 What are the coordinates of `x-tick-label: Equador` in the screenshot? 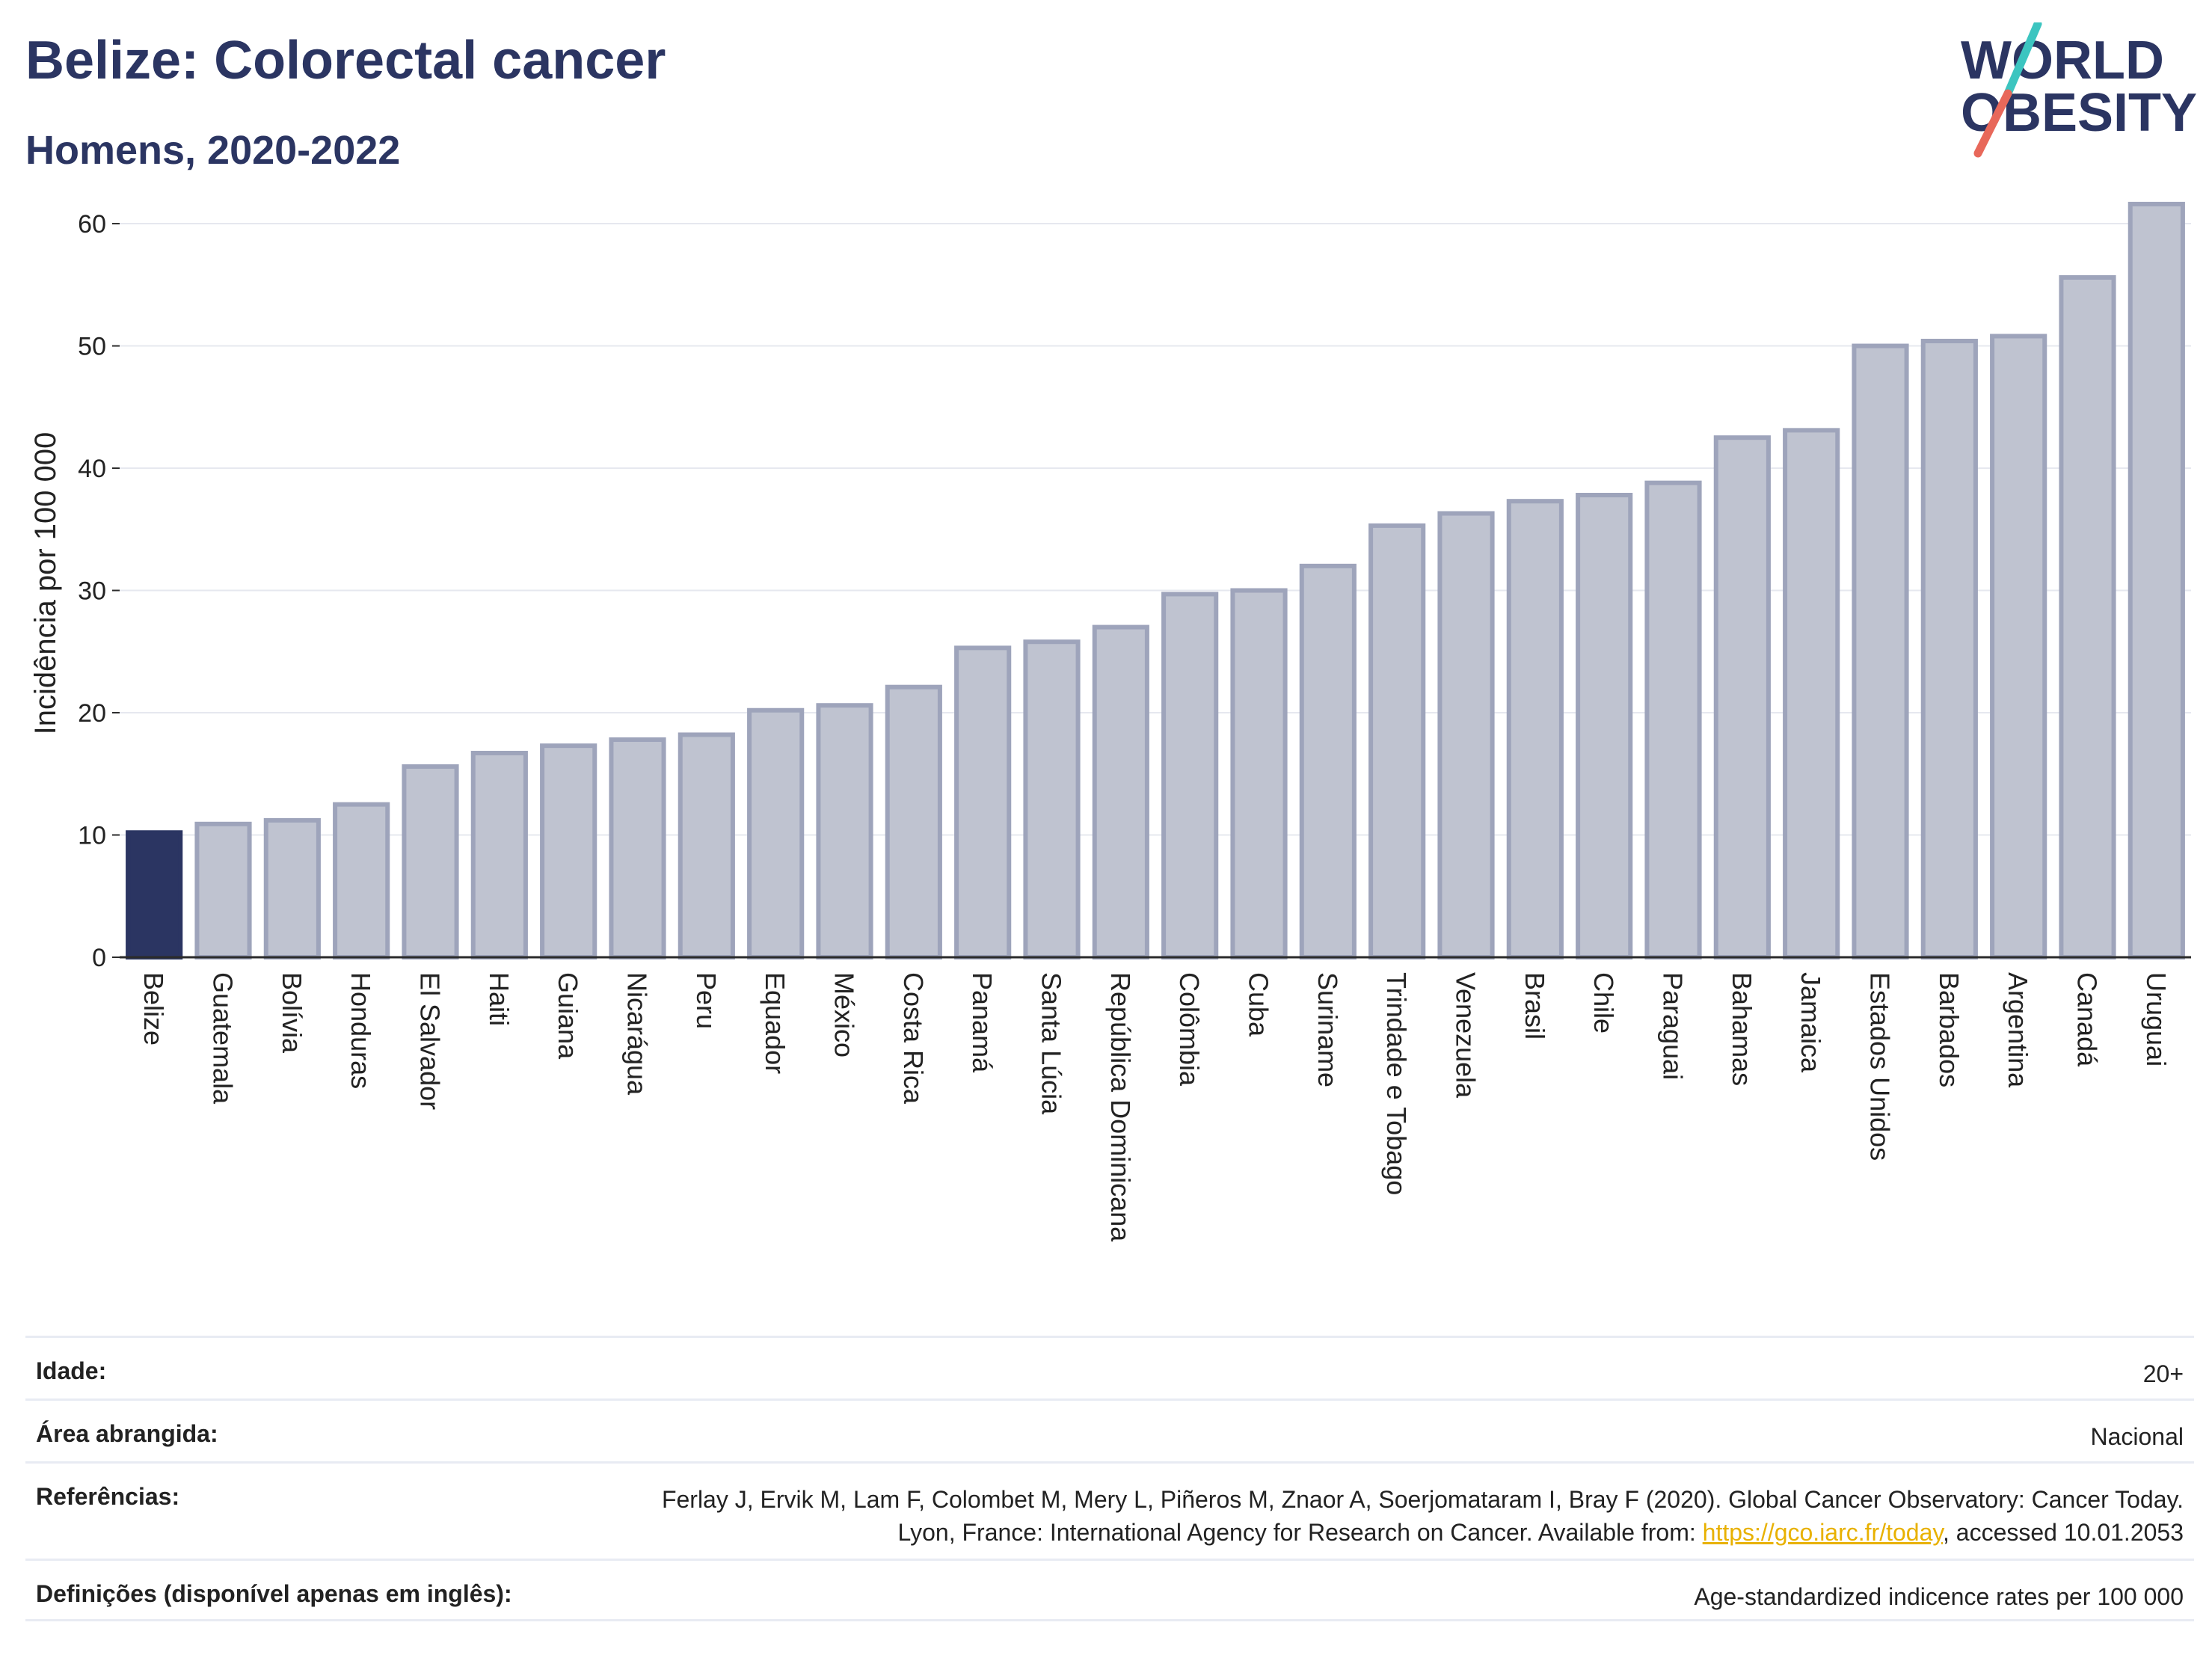 It's located at (775, 1023).